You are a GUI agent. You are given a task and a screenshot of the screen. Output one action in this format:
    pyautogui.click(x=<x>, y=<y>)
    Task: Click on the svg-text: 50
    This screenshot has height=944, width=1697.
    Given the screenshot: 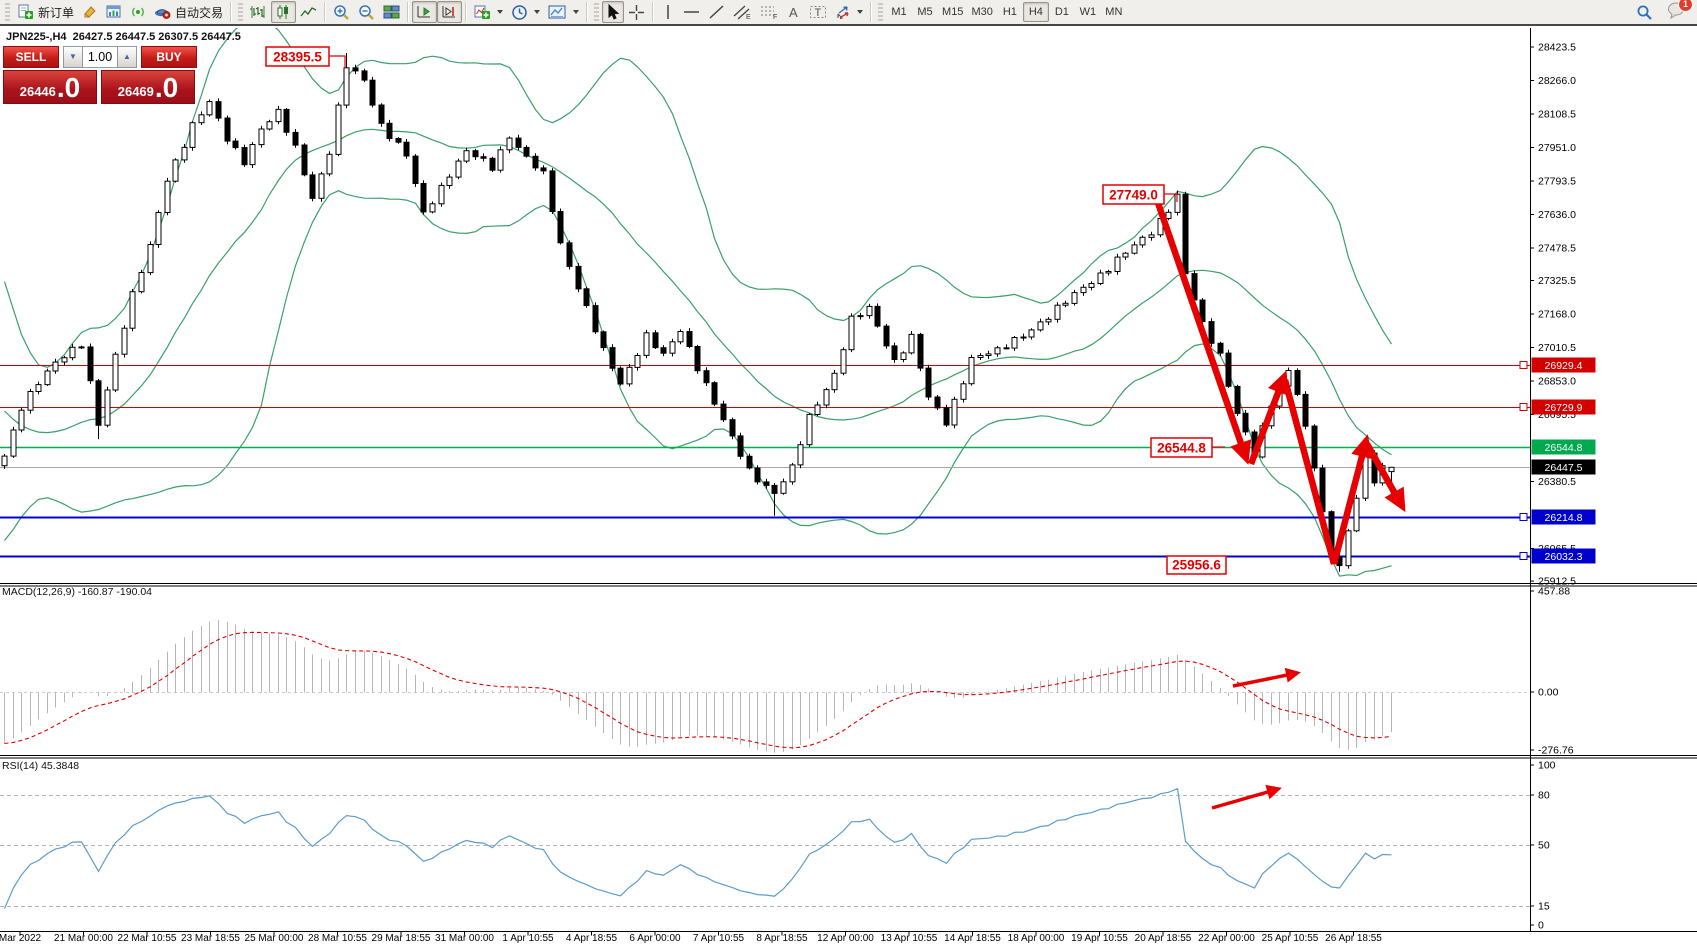 What is the action you would take?
    pyautogui.click(x=1544, y=846)
    